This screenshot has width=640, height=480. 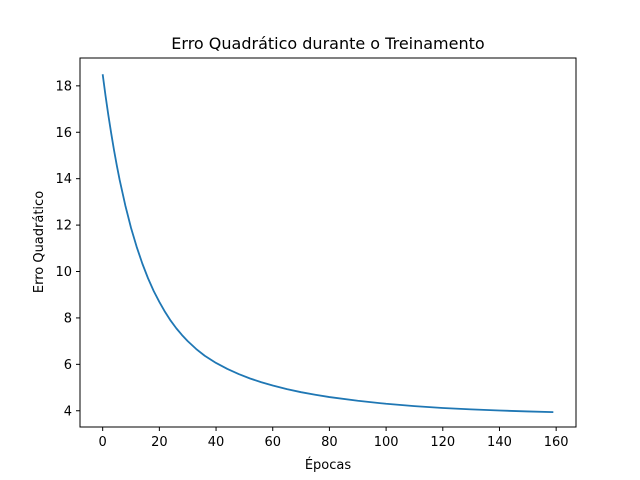 I want to click on y-tick-label: 10, so click(x=63, y=272).